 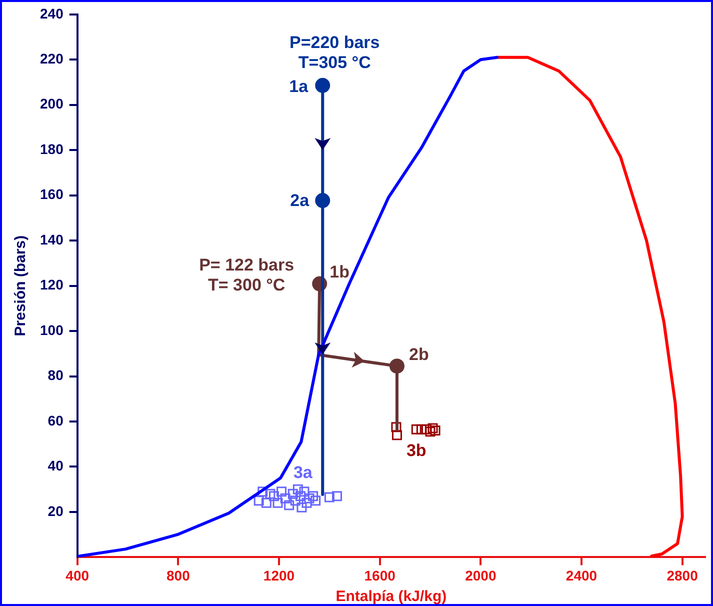 I want to click on y-tick-label: 40, so click(x=56, y=466).